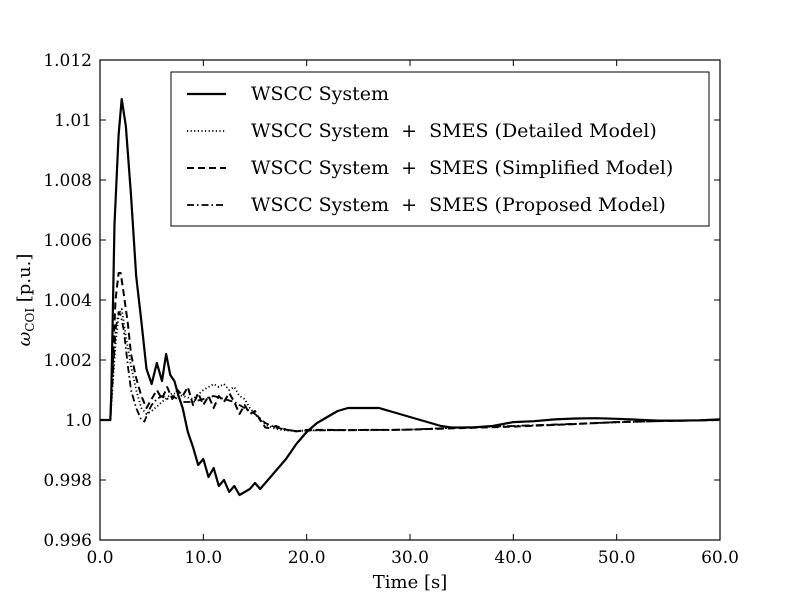 The height and width of the screenshot is (600, 800). I want to click on x-tick-label-6: 60.0, so click(720, 558).